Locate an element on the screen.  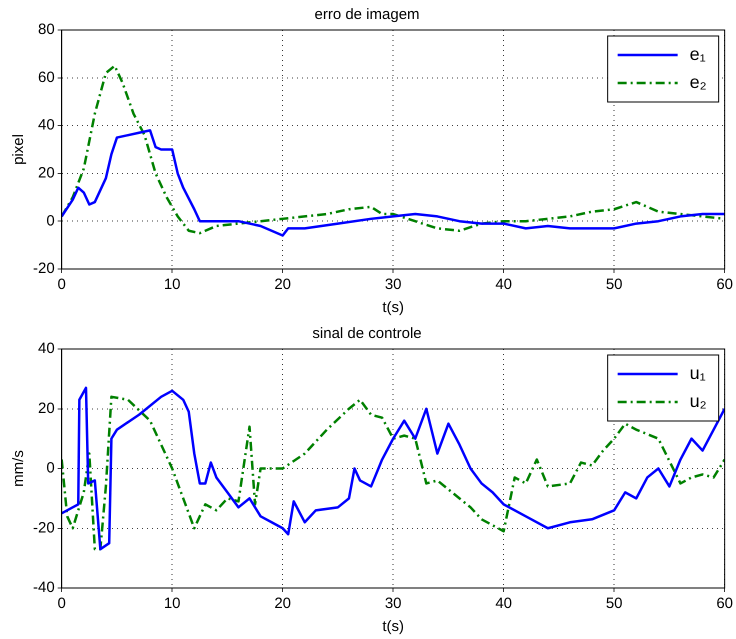
y-axis-title: pixel is located at coordinates (19, 149).